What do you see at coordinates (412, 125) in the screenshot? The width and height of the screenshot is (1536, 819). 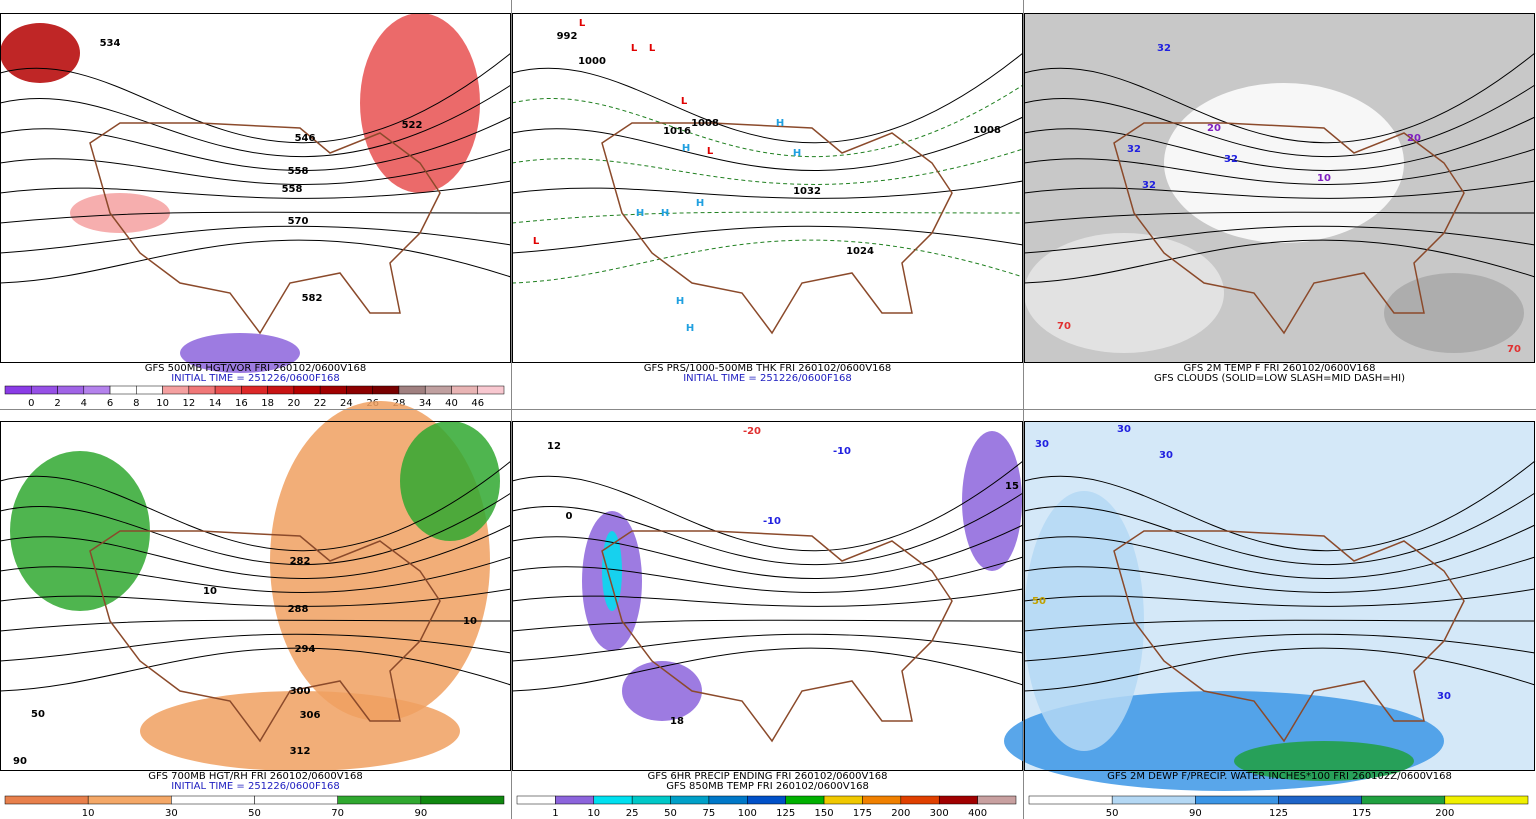 I see `map-label: 522` at bounding box center [412, 125].